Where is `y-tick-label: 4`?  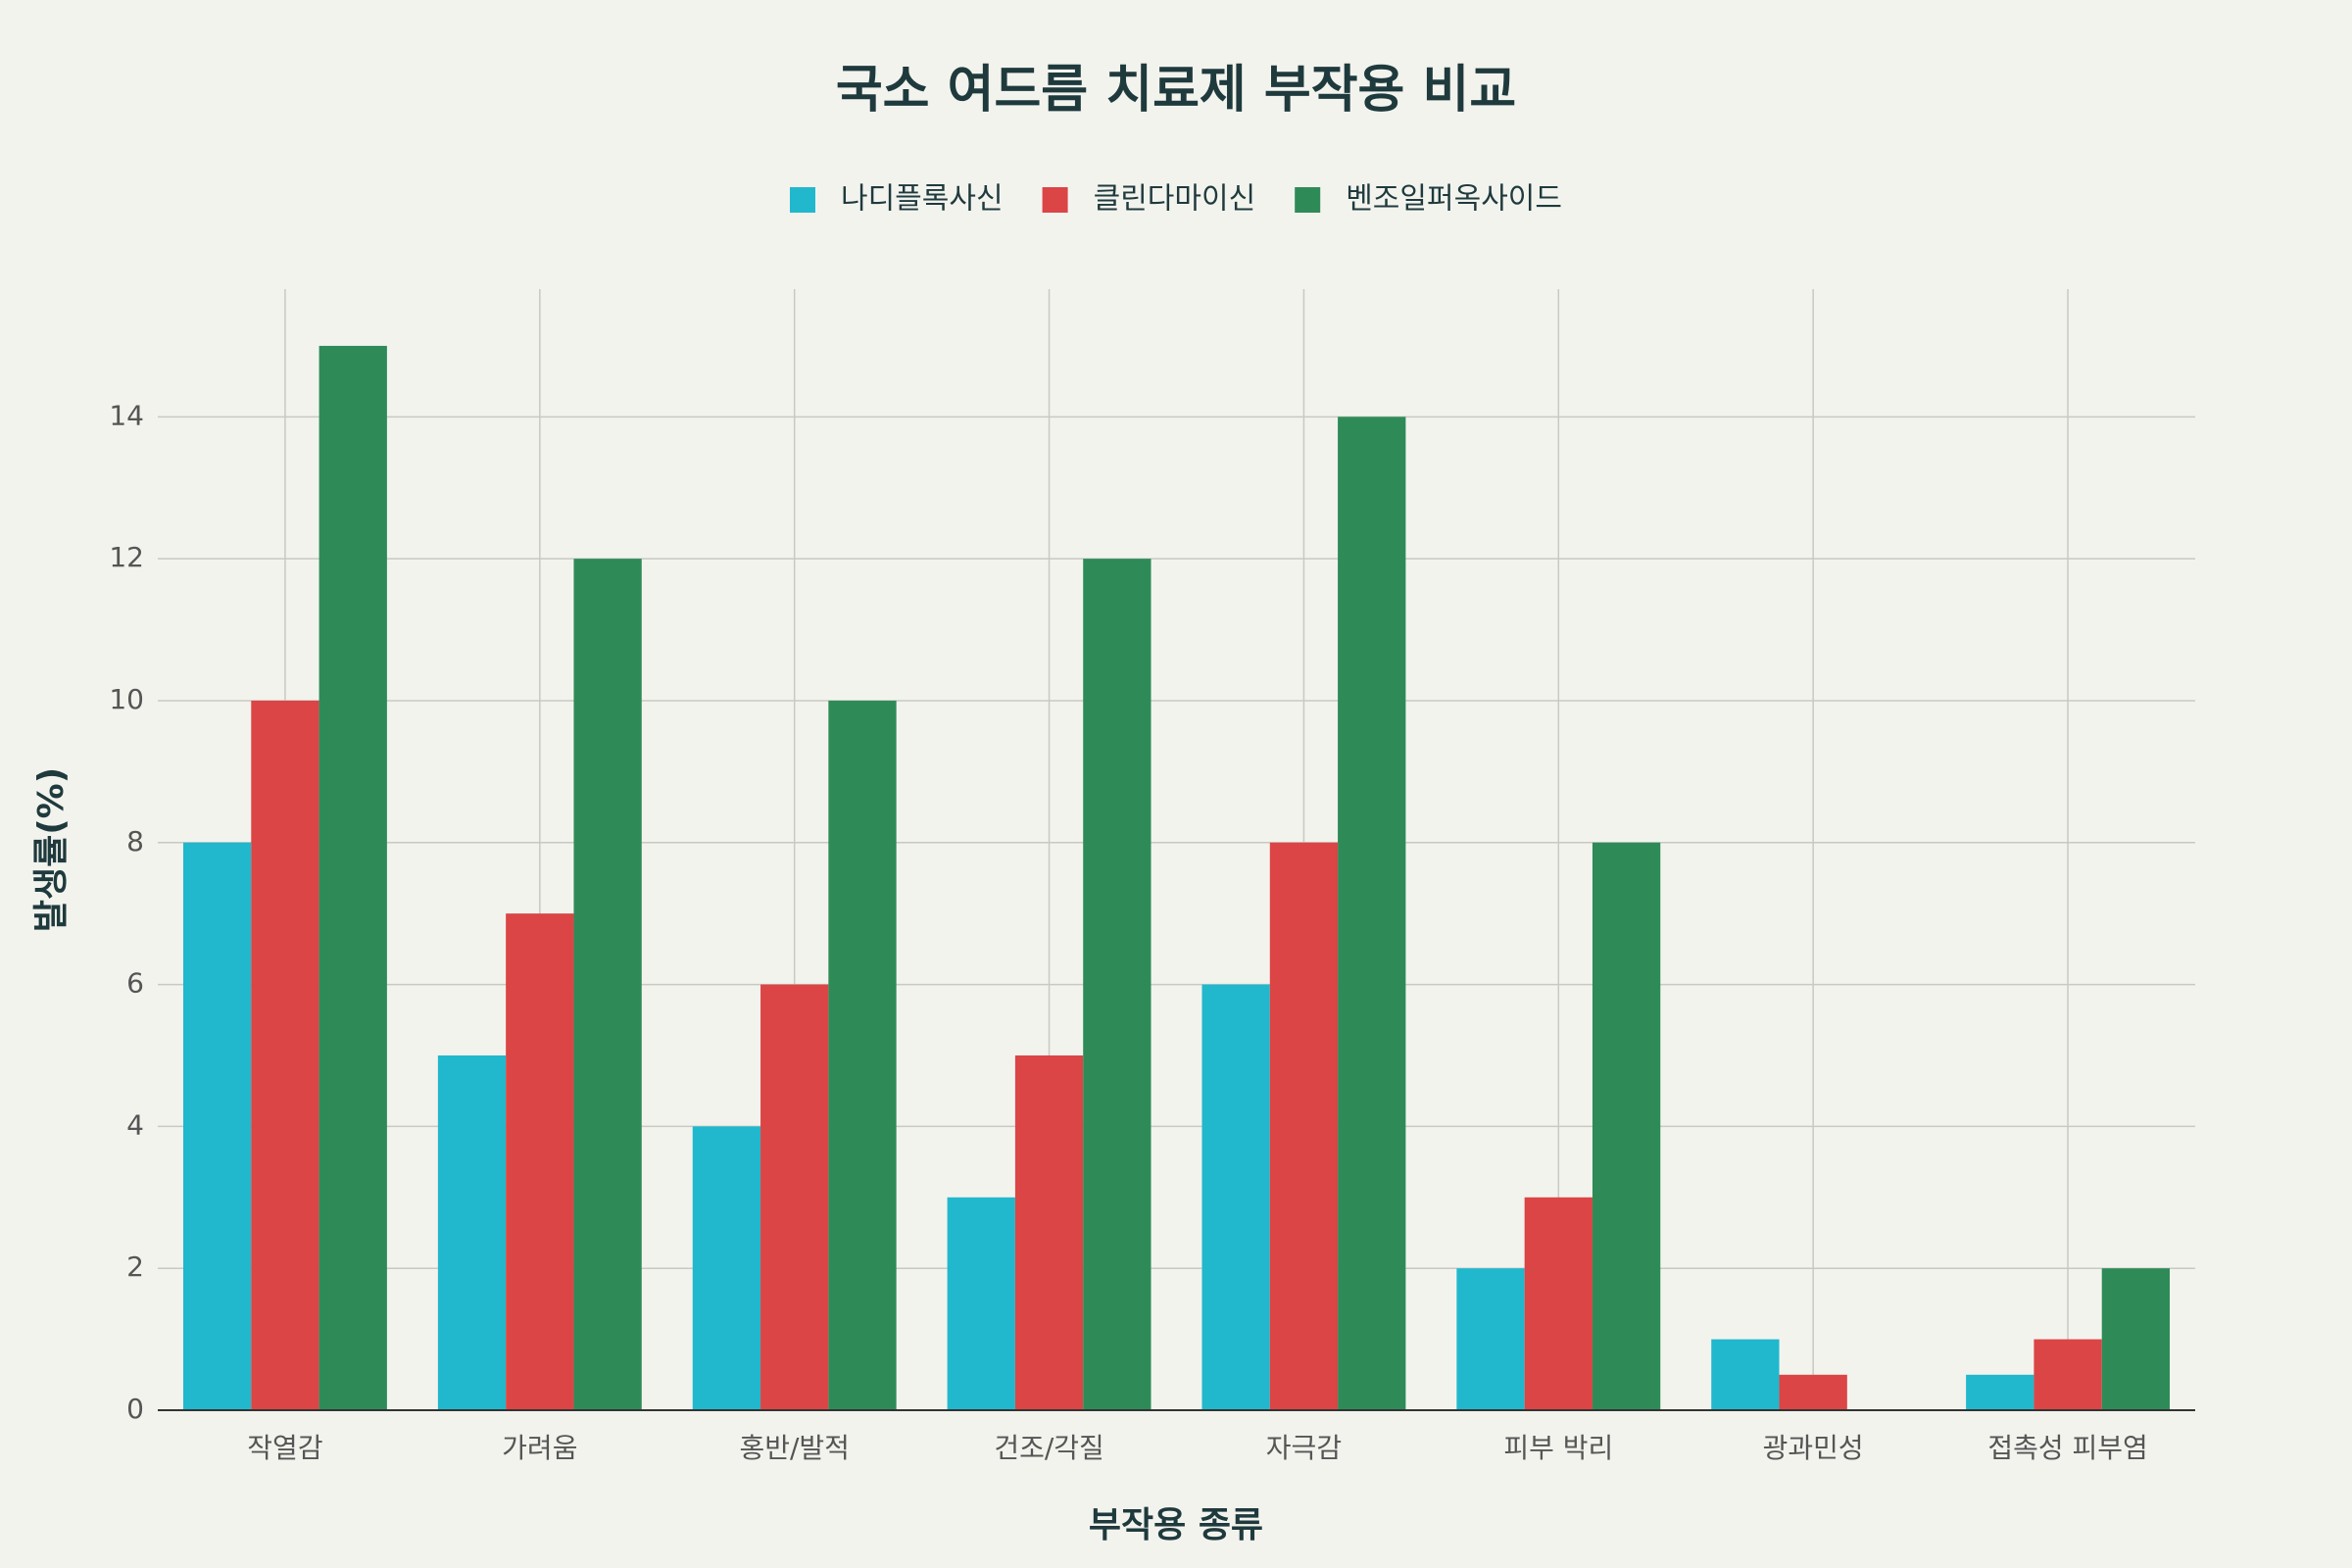
y-tick-label: 4 is located at coordinates (135, 1124).